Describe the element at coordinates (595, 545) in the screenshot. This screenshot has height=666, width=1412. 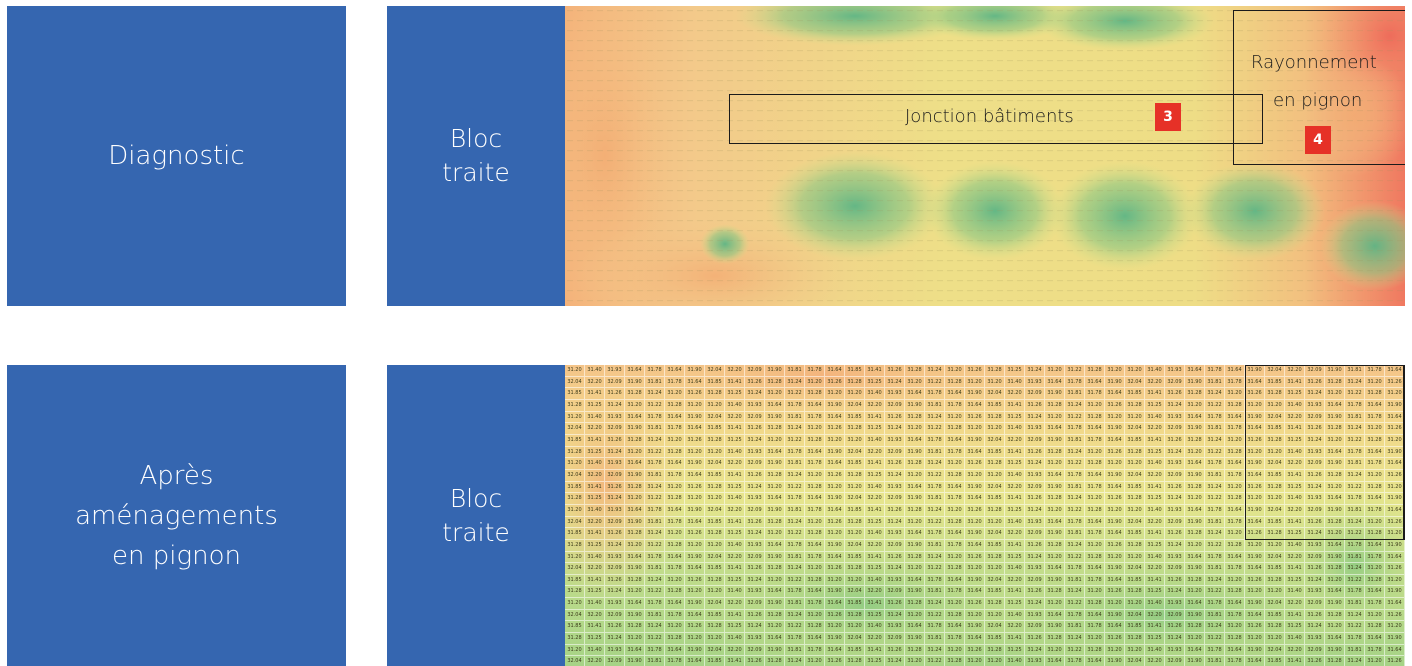
I see `grid-cell: 31.25` at that location.